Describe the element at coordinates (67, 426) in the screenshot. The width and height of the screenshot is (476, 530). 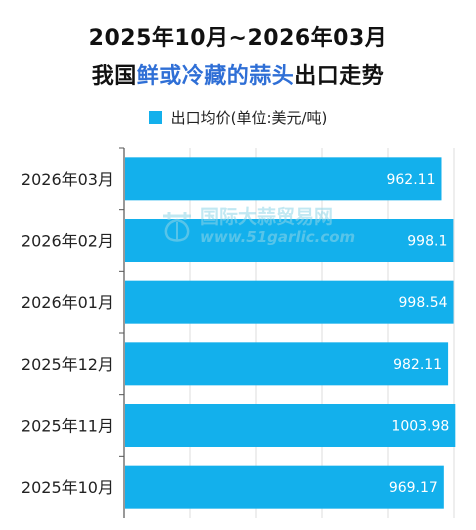
I see `category-label: 2025年11月` at that location.